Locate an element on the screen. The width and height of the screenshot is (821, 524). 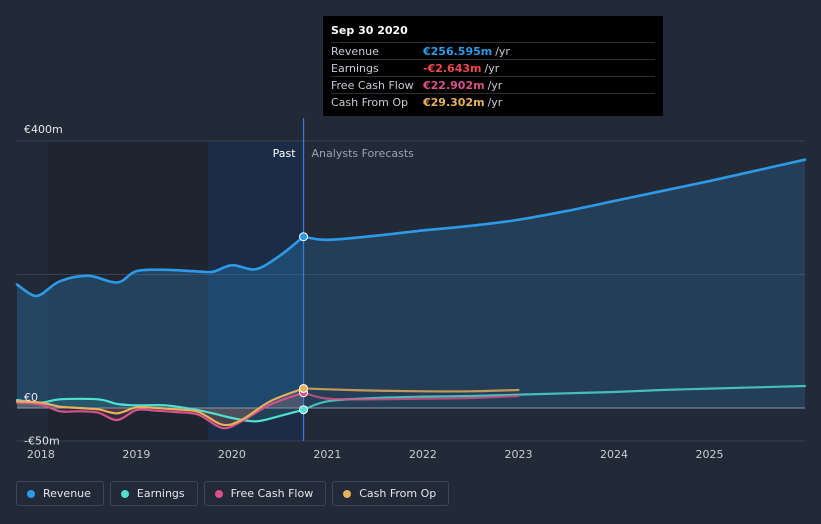
y-axis-labels: €400m €0 -€50m is located at coordinates (43, 285).